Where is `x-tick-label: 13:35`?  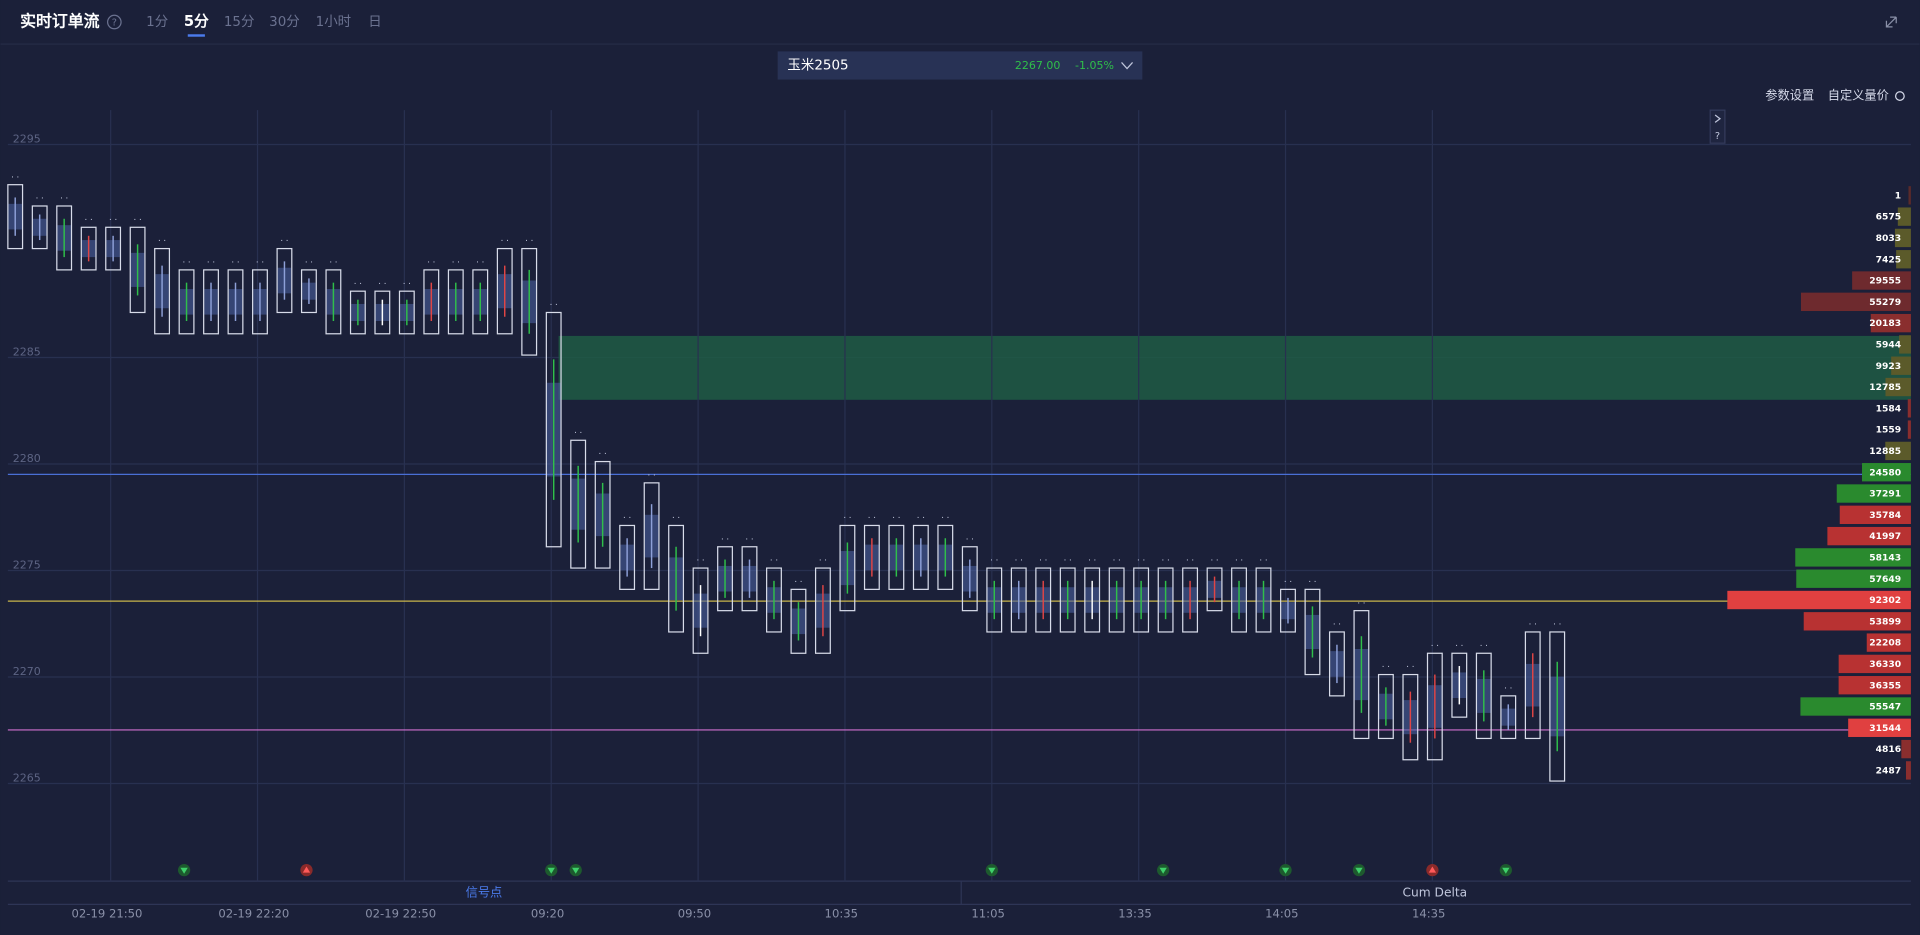
x-tick-label: 13:35 is located at coordinates (1134, 914).